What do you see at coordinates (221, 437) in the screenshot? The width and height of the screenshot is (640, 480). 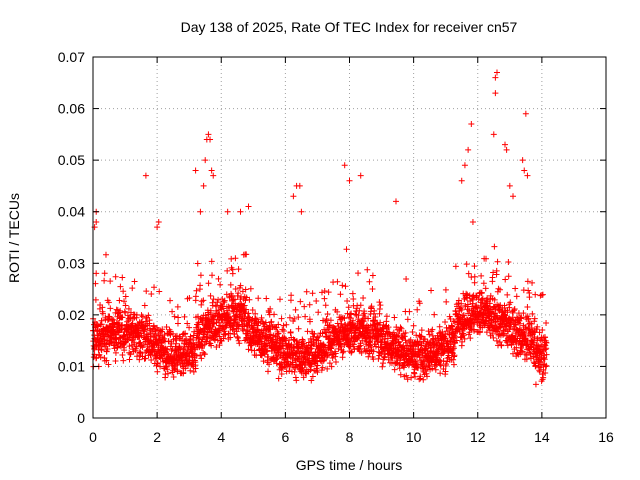 I see `x-tick-label: 4` at bounding box center [221, 437].